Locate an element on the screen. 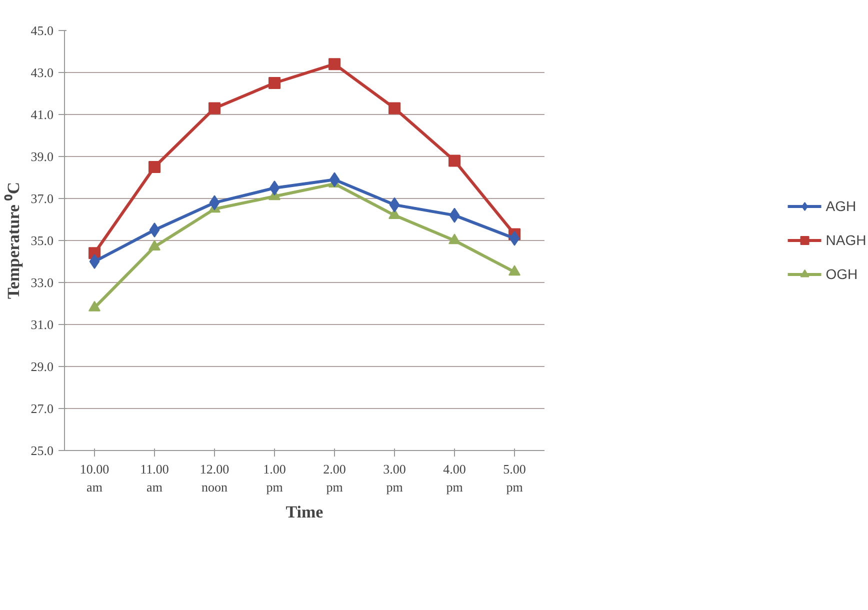 The image size is (868, 610). y-tick-label: 41.0 is located at coordinates (42, 114).